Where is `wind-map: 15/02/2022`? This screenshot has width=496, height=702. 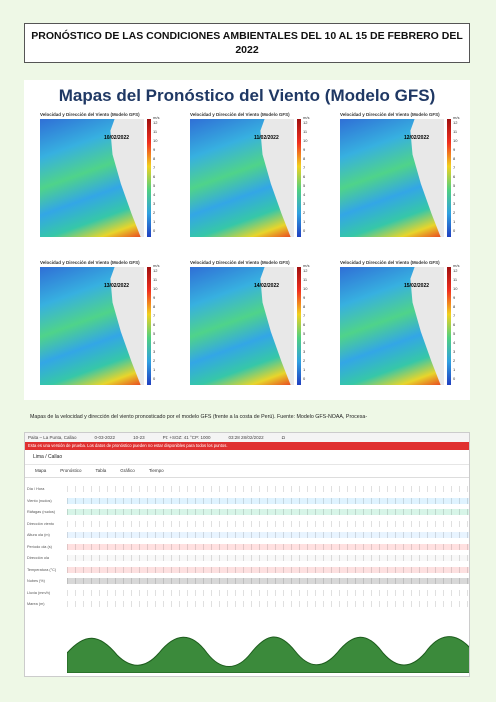
wind-map: 15/02/2022 is located at coordinates (392, 326).